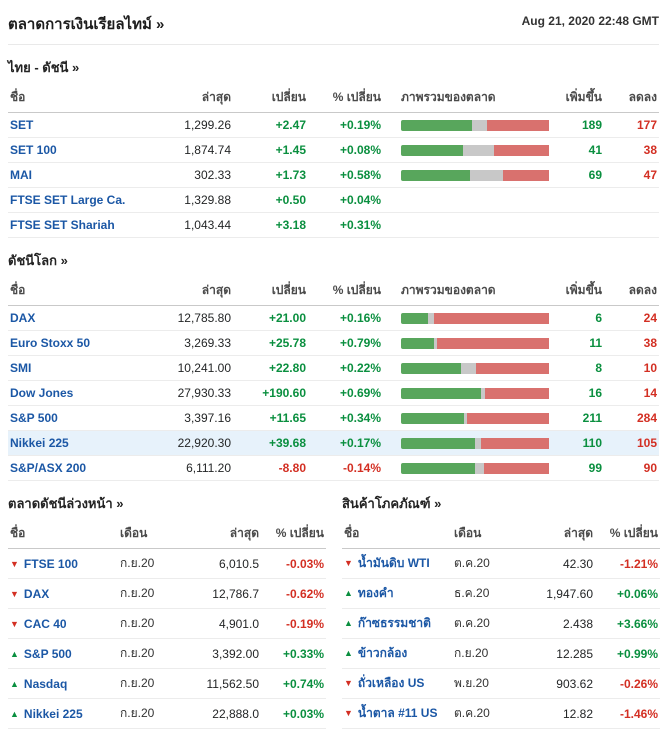  Describe the element at coordinates (270, 468) in the screenshot. I see `change-value: -8.80` at that location.